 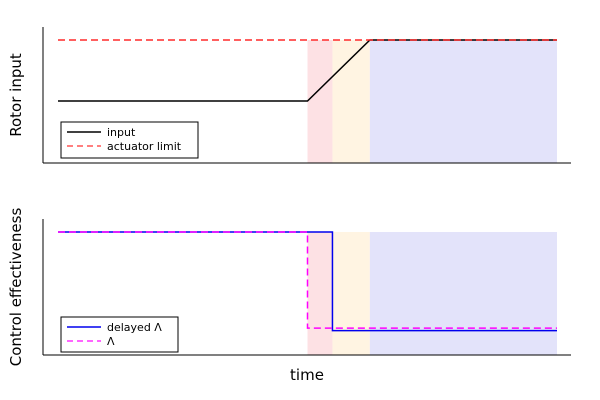 What do you see at coordinates (144, 146) in the screenshot?
I see `rotor-legend-label-2: actuator limit` at bounding box center [144, 146].